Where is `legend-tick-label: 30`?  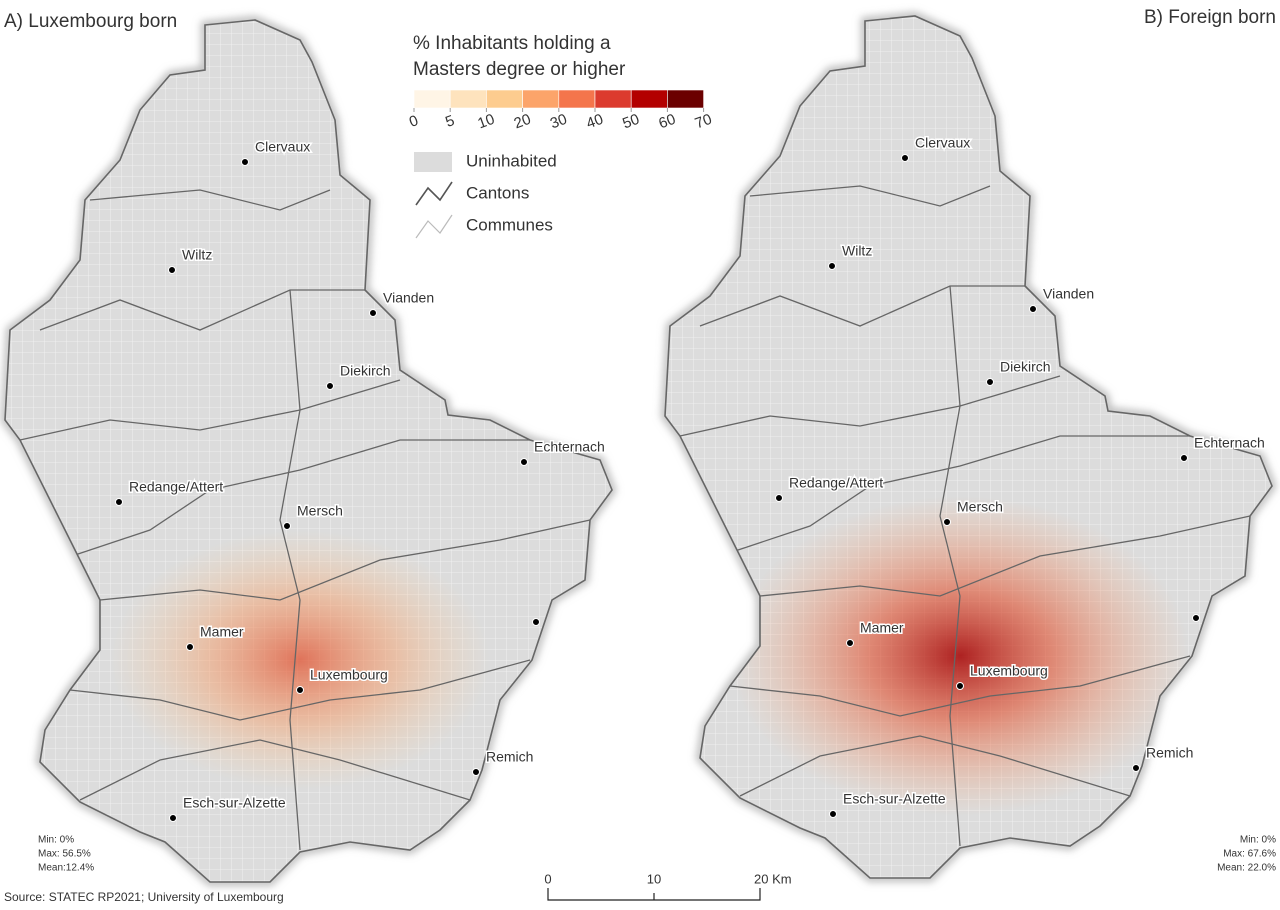 legend-tick-label: 30 is located at coordinates (558, 122).